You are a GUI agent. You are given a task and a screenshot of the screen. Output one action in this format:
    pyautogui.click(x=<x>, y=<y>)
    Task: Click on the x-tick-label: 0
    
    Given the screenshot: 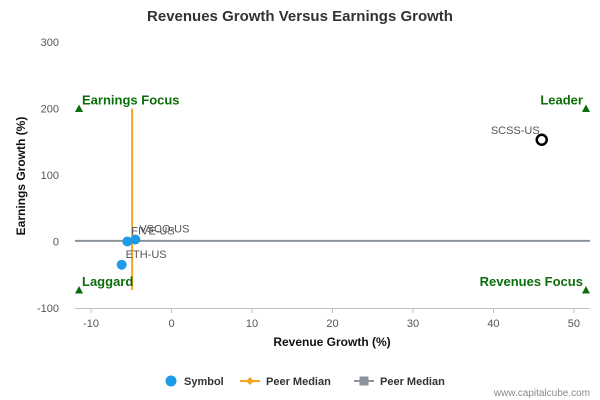 What is the action you would take?
    pyautogui.click(x=172, y=324)
    